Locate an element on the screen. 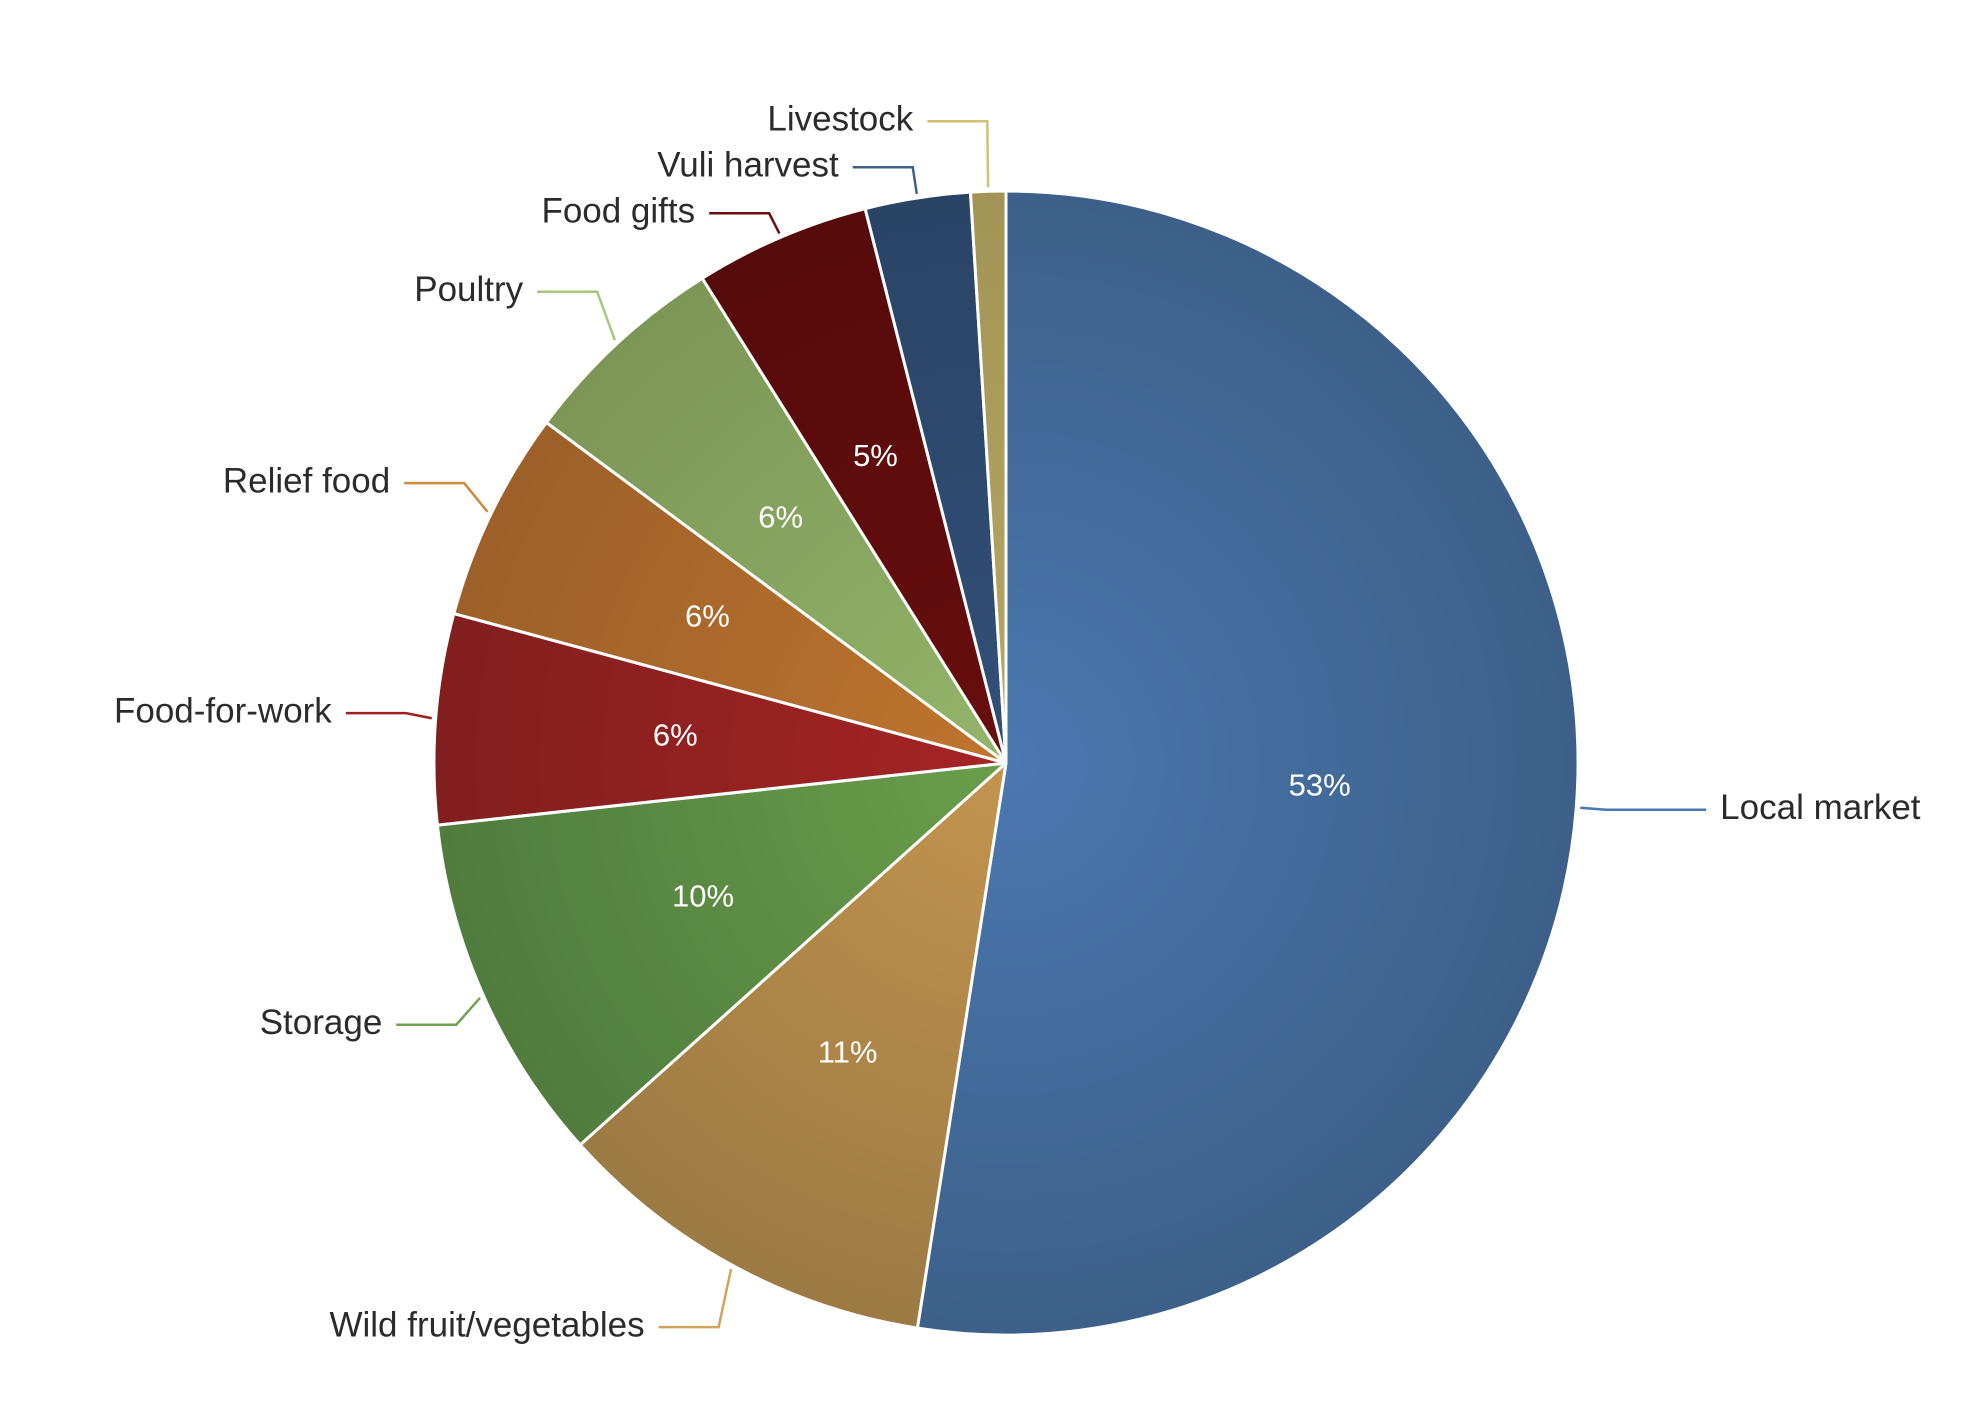 Image resolution: width=1980 pixels, height=1426 pixels. percent-label-wild-fruit-vegetables: 11% is located at coordinates (848, 1052).